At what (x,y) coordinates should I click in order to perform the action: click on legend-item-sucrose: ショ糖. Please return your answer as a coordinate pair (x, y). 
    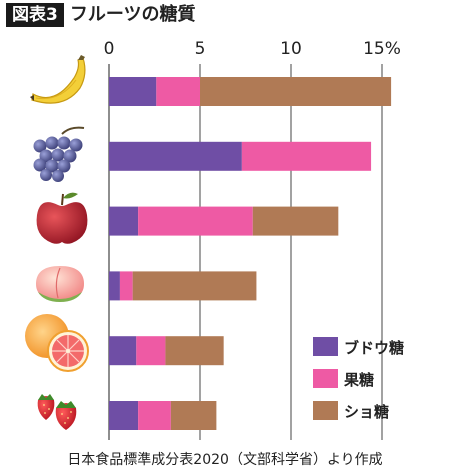
    Looking at the image, I should click on (351, 411).